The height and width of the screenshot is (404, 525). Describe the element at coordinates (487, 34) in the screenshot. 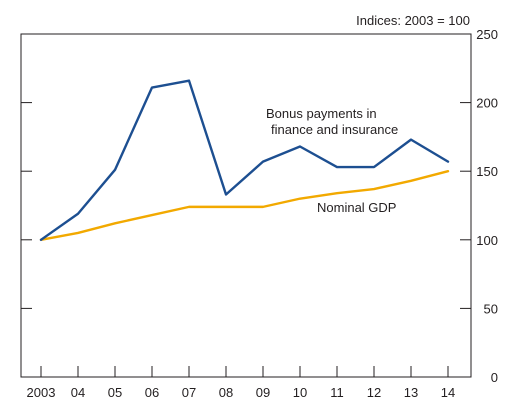

I see `y-tick-label-250: 250` at that location.